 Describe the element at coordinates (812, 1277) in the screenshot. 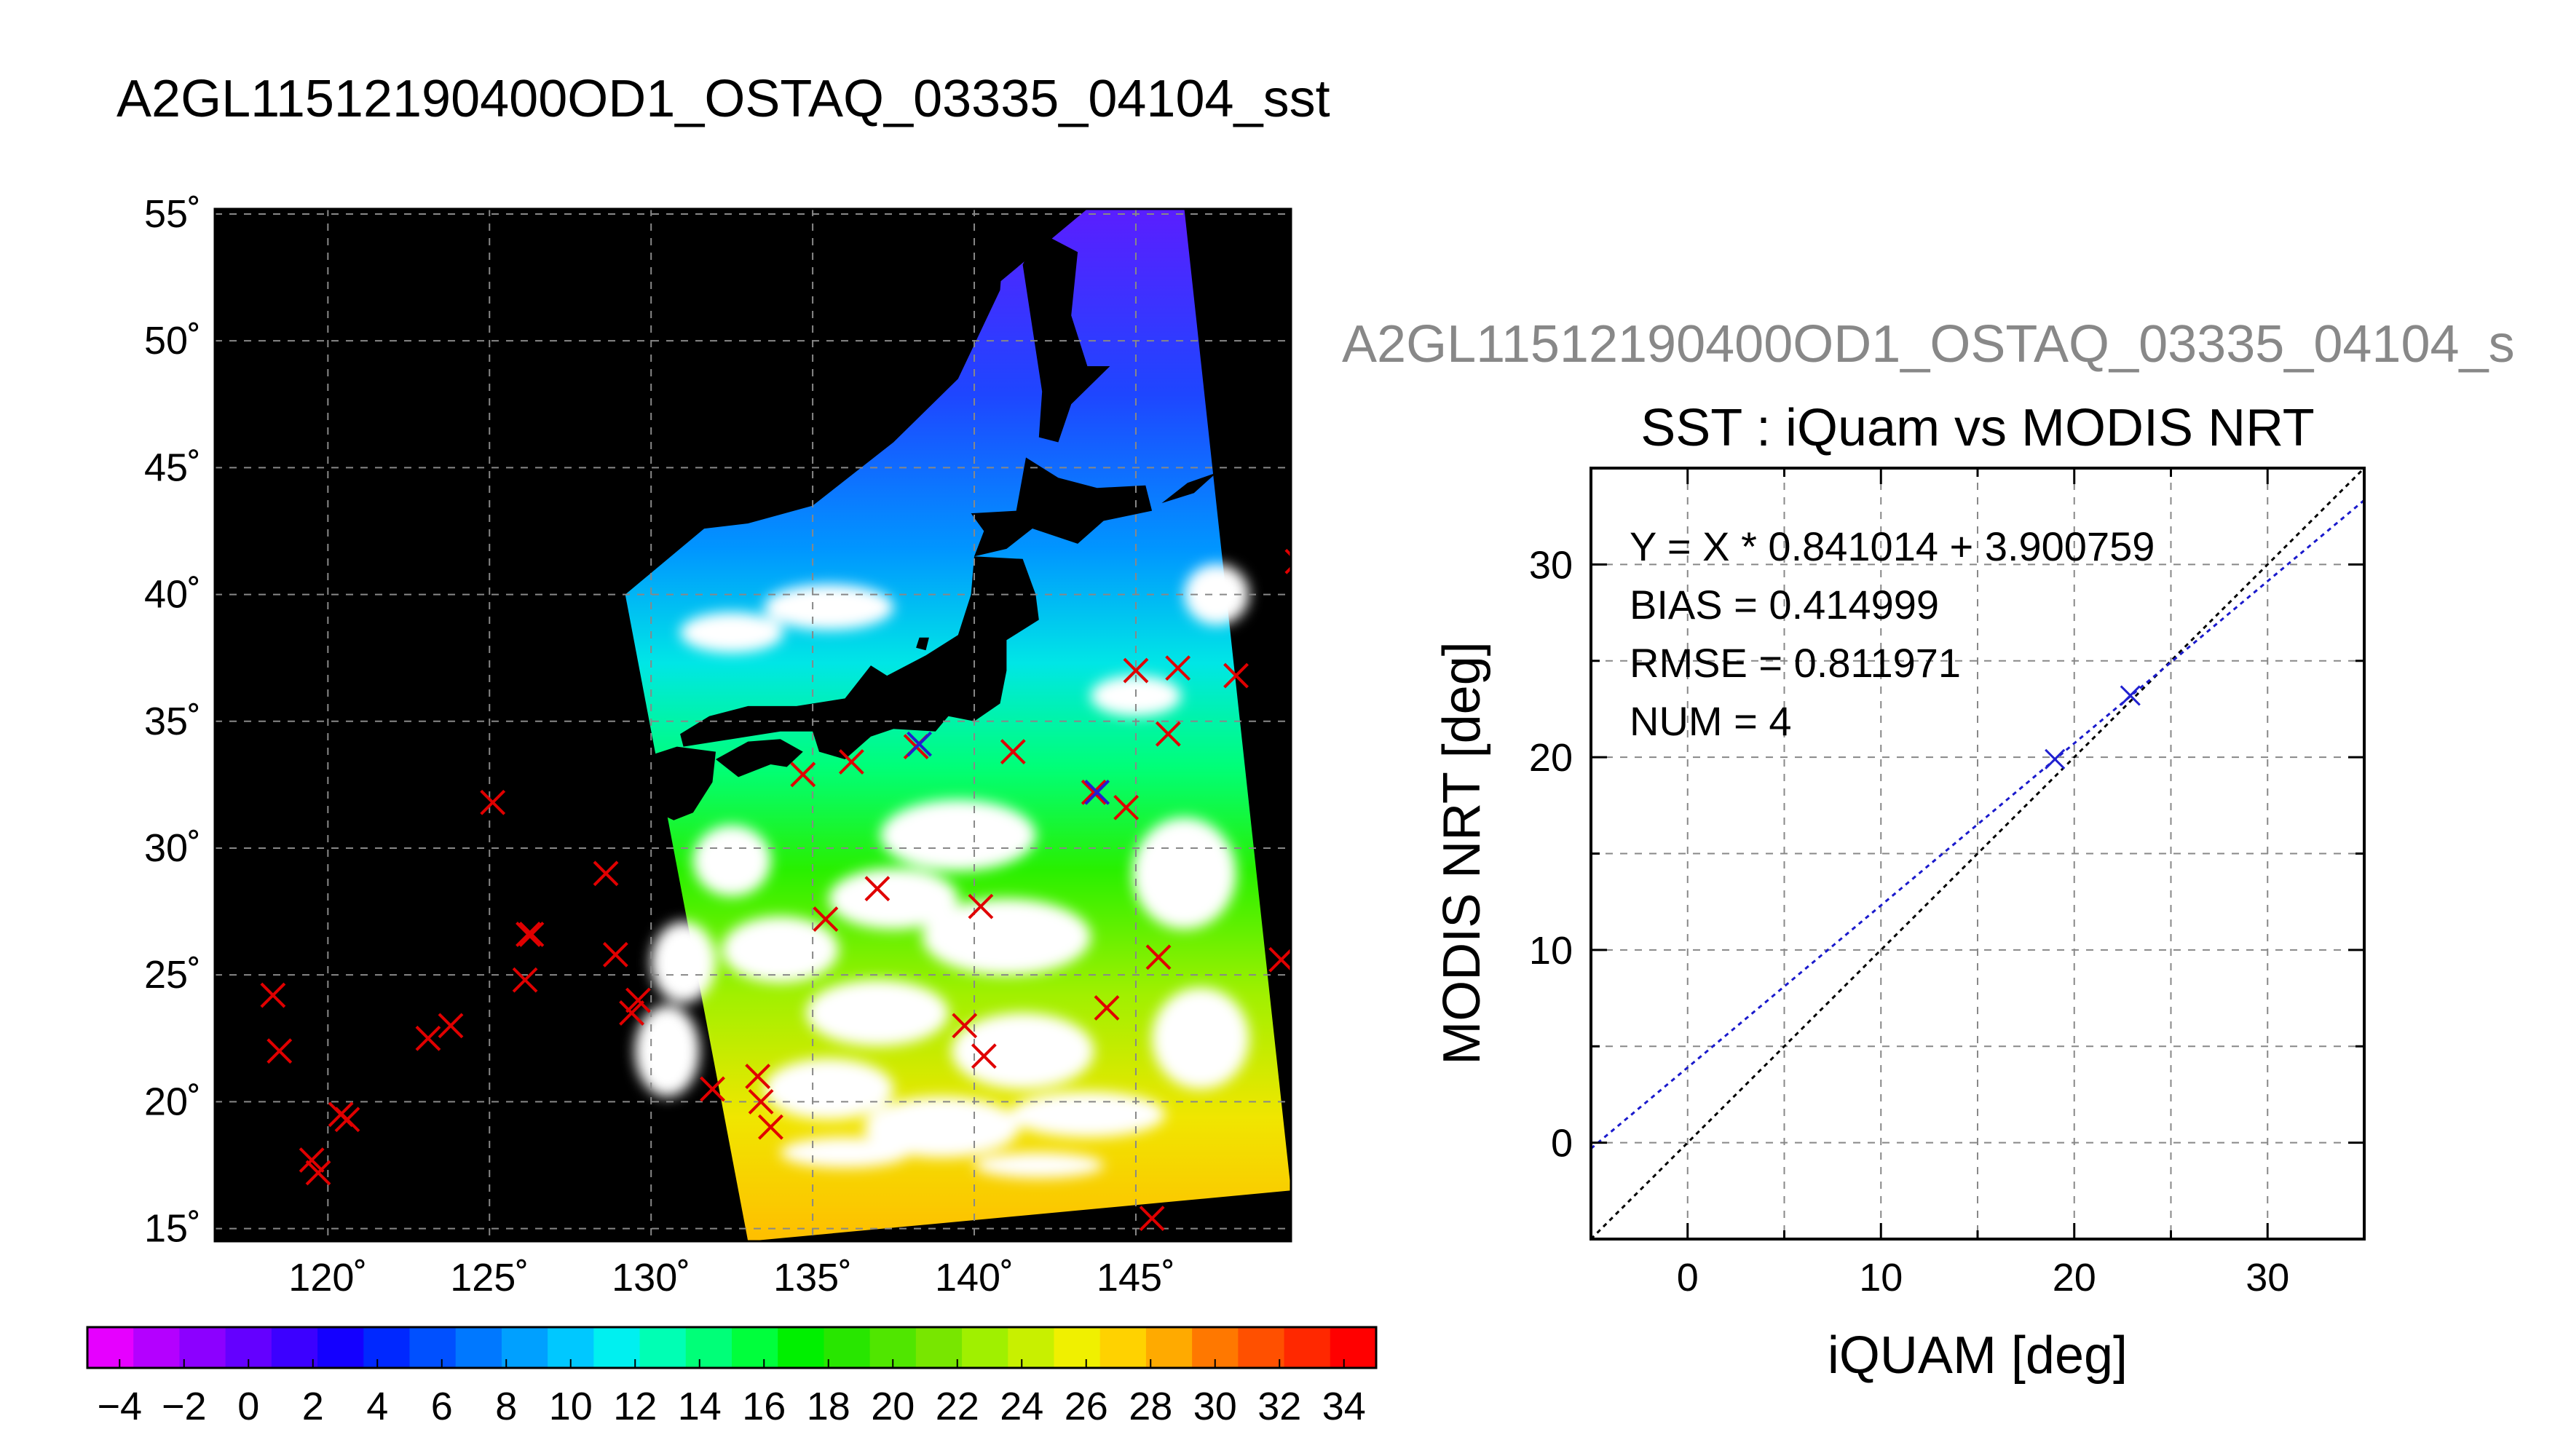

I see `map-x-tick-label: 135˚` at that location.